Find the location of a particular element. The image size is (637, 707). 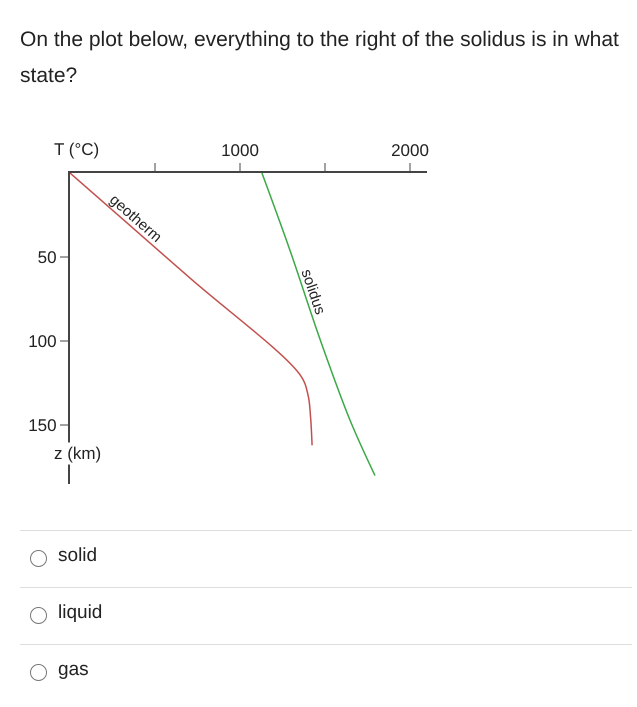

text: solidus is located at coordinates (313, 292).